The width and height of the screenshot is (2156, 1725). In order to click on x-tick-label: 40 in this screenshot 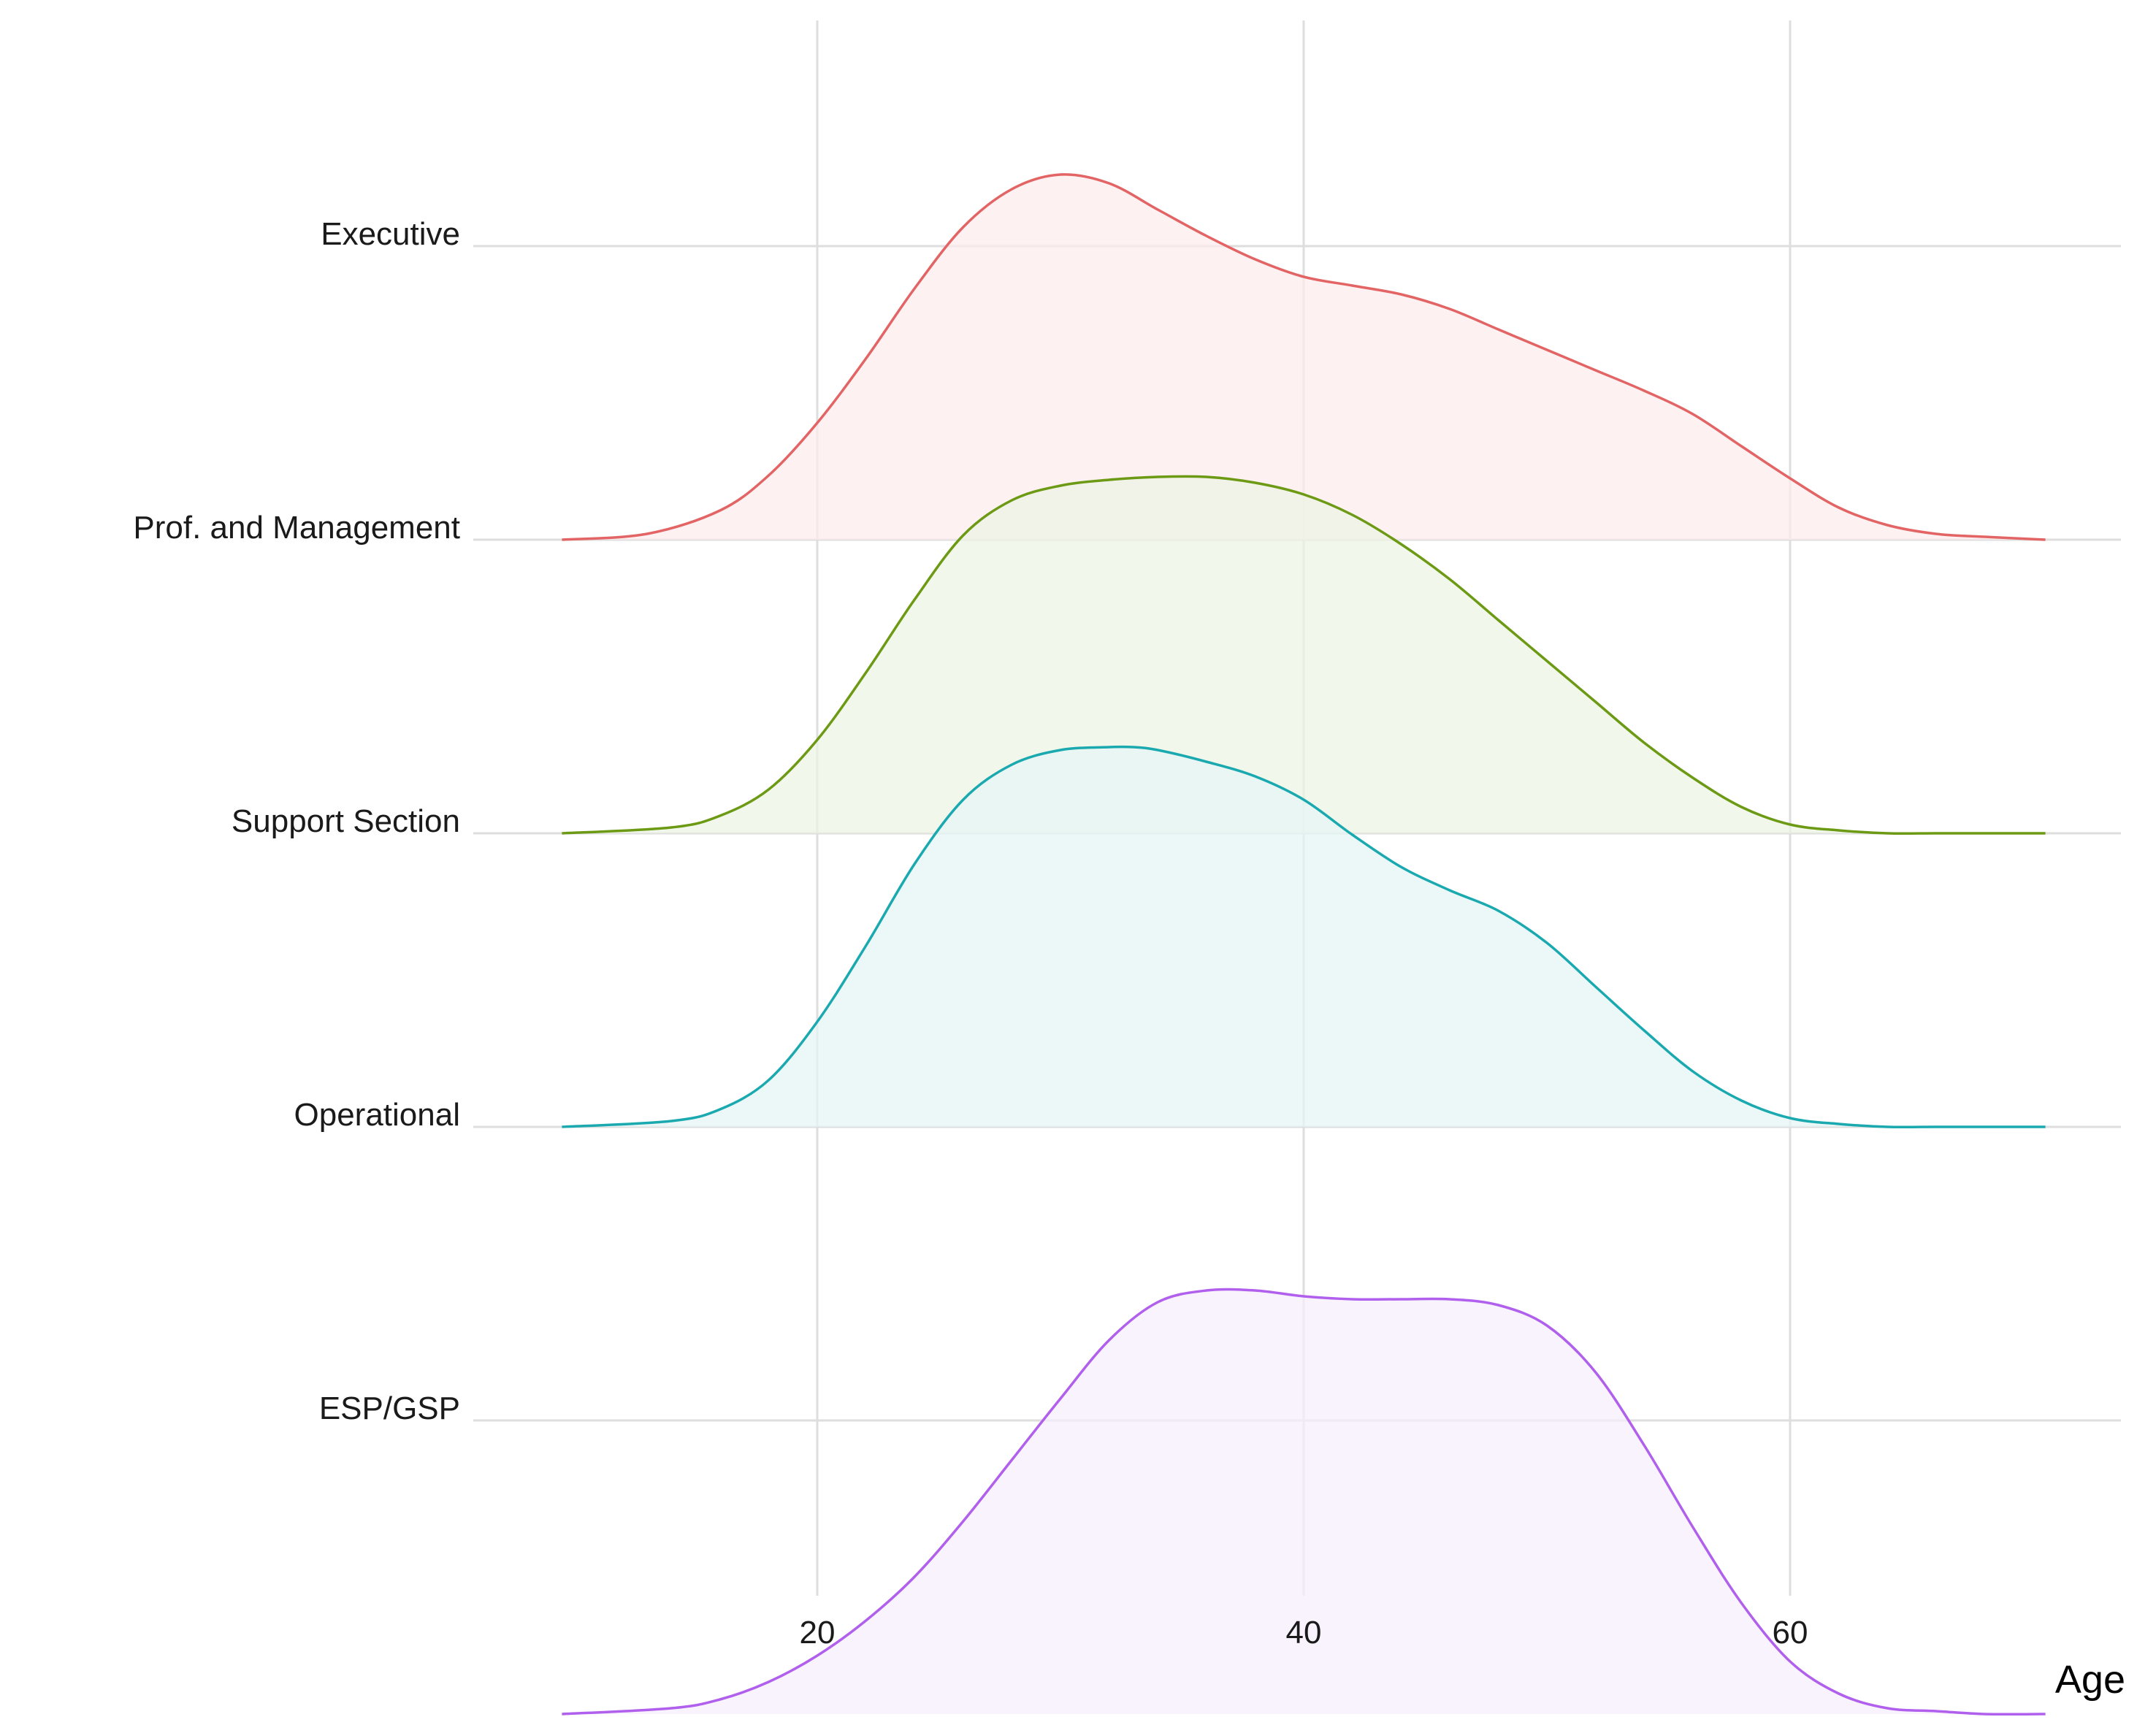, I will do `click(1304, 1633)`.